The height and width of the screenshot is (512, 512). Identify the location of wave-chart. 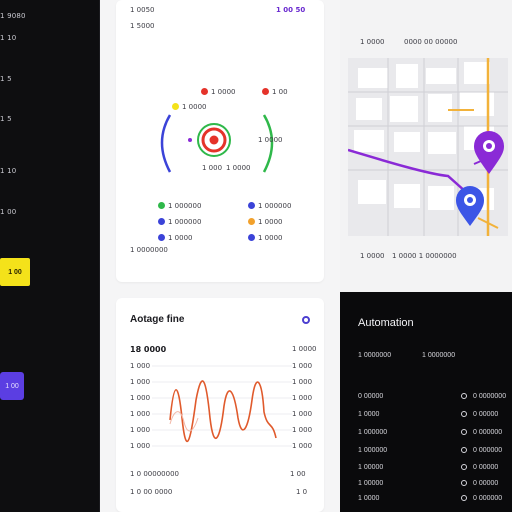
(222, 406).